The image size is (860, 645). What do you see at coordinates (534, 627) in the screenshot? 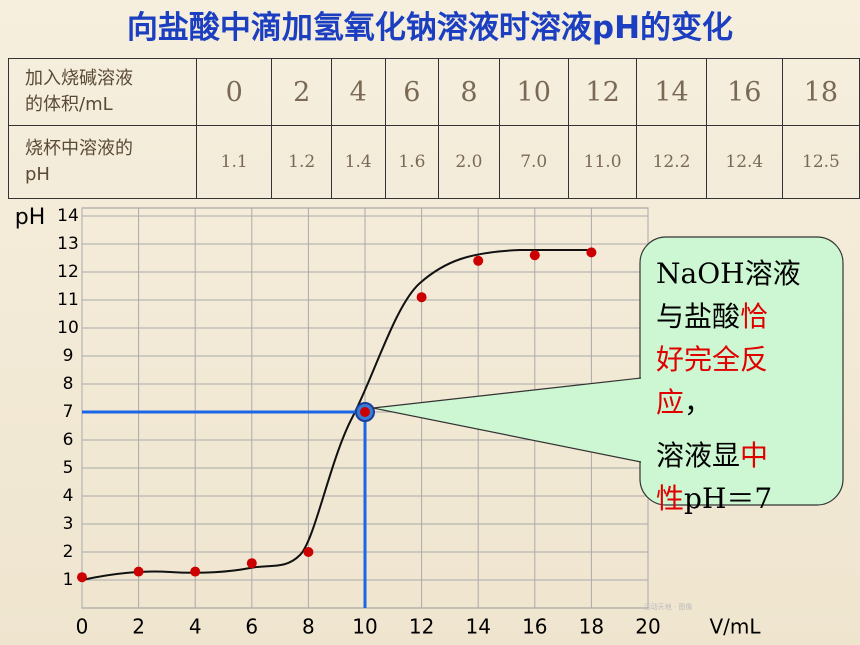
I see `x-tick-label: 16` at bounding box center [534, 627].